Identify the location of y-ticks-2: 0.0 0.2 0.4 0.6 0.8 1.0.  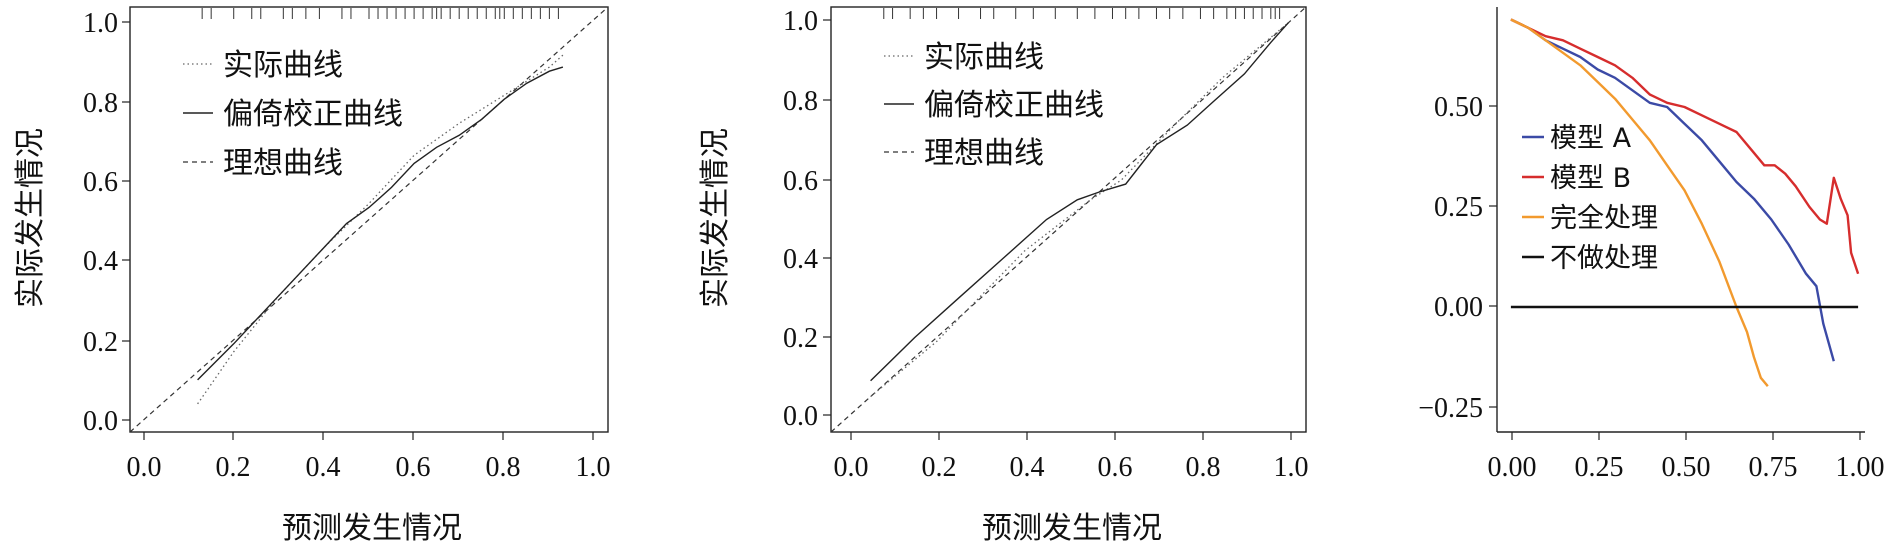
(807, 219).